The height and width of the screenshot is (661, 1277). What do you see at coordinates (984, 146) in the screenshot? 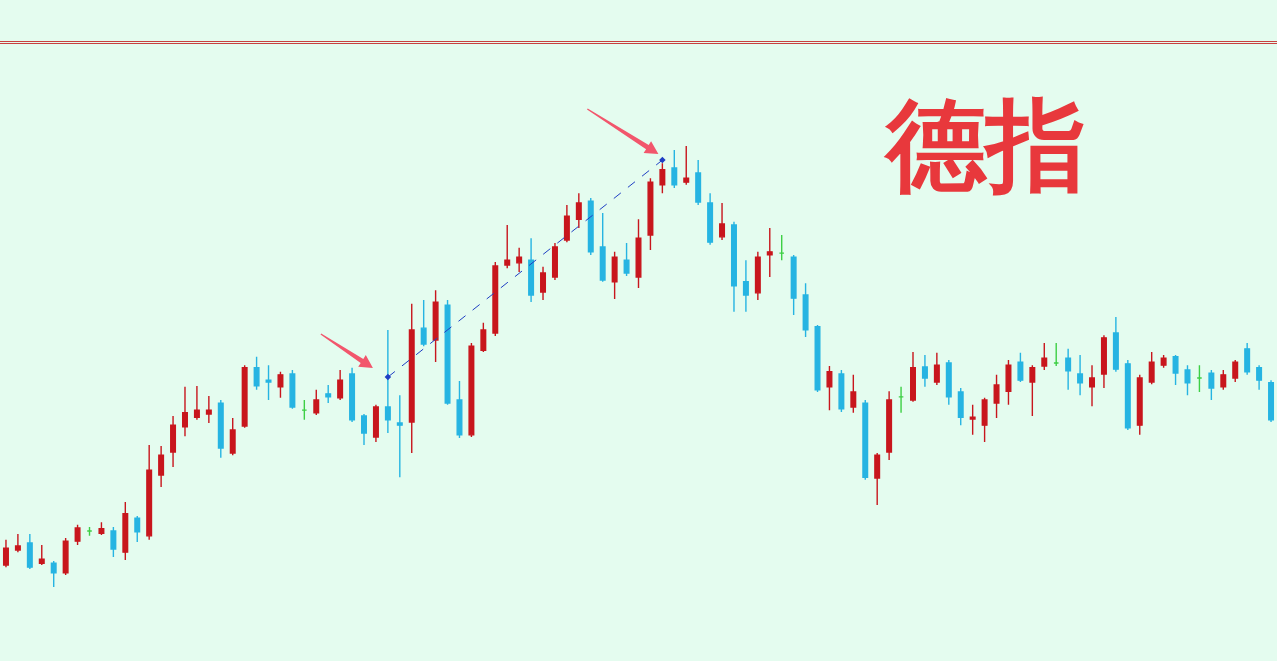
I see `chart-title: 德指` at bounding box center [984, 146].